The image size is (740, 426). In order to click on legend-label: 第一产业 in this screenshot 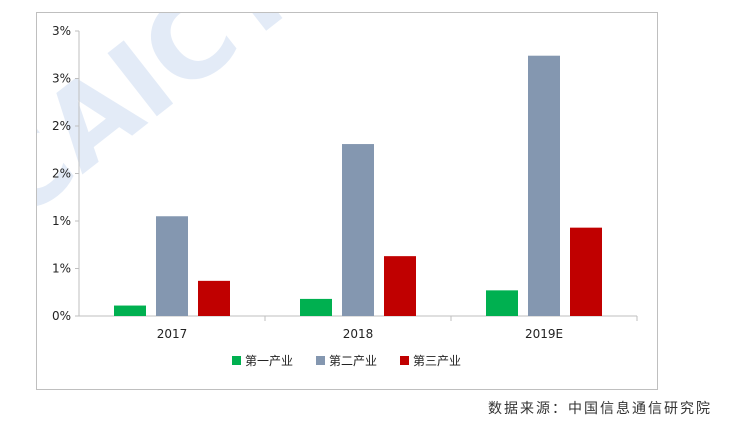, I will do `click(269, 361)`.